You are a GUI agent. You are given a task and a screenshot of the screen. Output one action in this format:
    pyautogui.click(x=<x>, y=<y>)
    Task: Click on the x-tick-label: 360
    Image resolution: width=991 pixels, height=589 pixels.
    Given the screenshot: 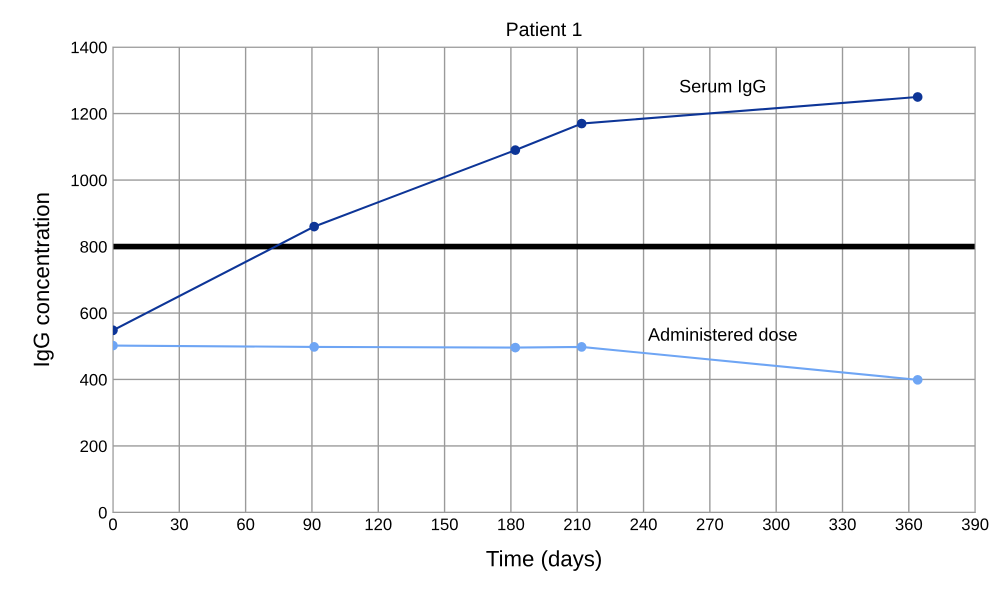 What is the action you would take?
    pyautogui.click(x=909, y=524)
    